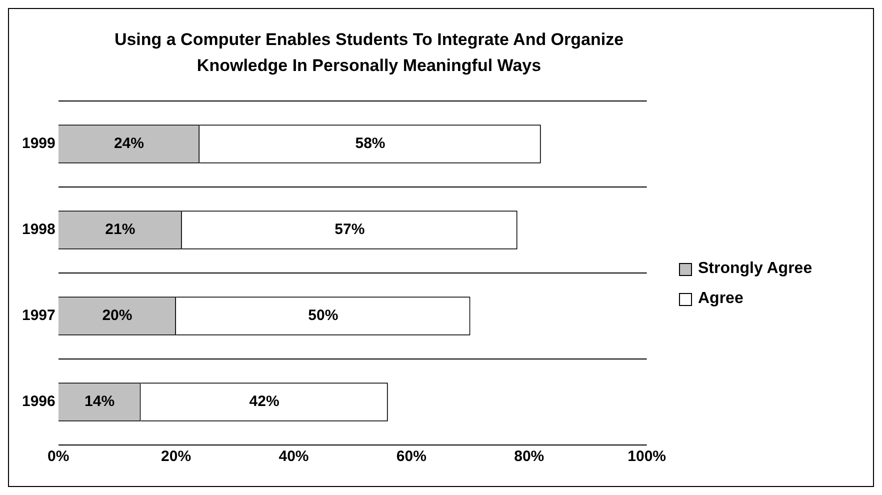 This screenshot has width=882, height=495. What do you see at coordinates (39, 229) in the screenshot?
I see `y-tick-label: 1998` at bounding box center [39, 229].